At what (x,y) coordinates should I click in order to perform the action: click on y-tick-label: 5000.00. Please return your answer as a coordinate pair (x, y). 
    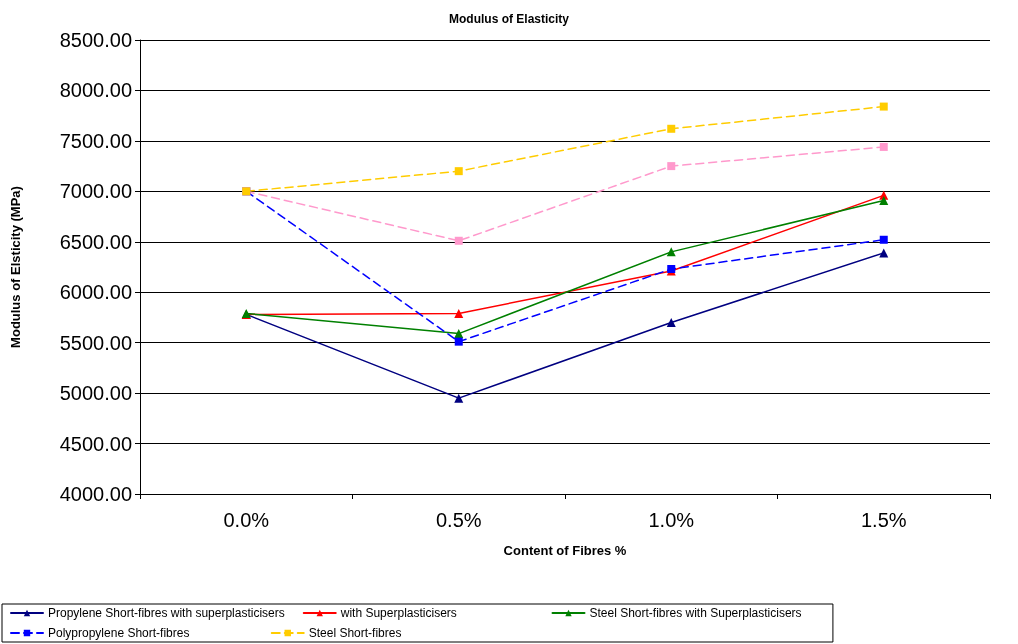
    Looking at the image, I should click on (95, 393).